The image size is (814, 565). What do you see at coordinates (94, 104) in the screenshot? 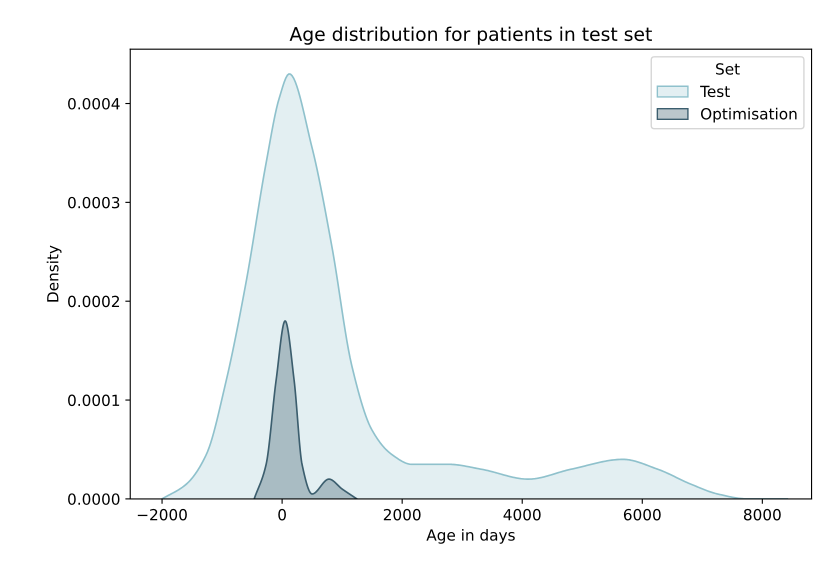
I see `y-tick-label: 0.0004` at bounding box center [94, 104].